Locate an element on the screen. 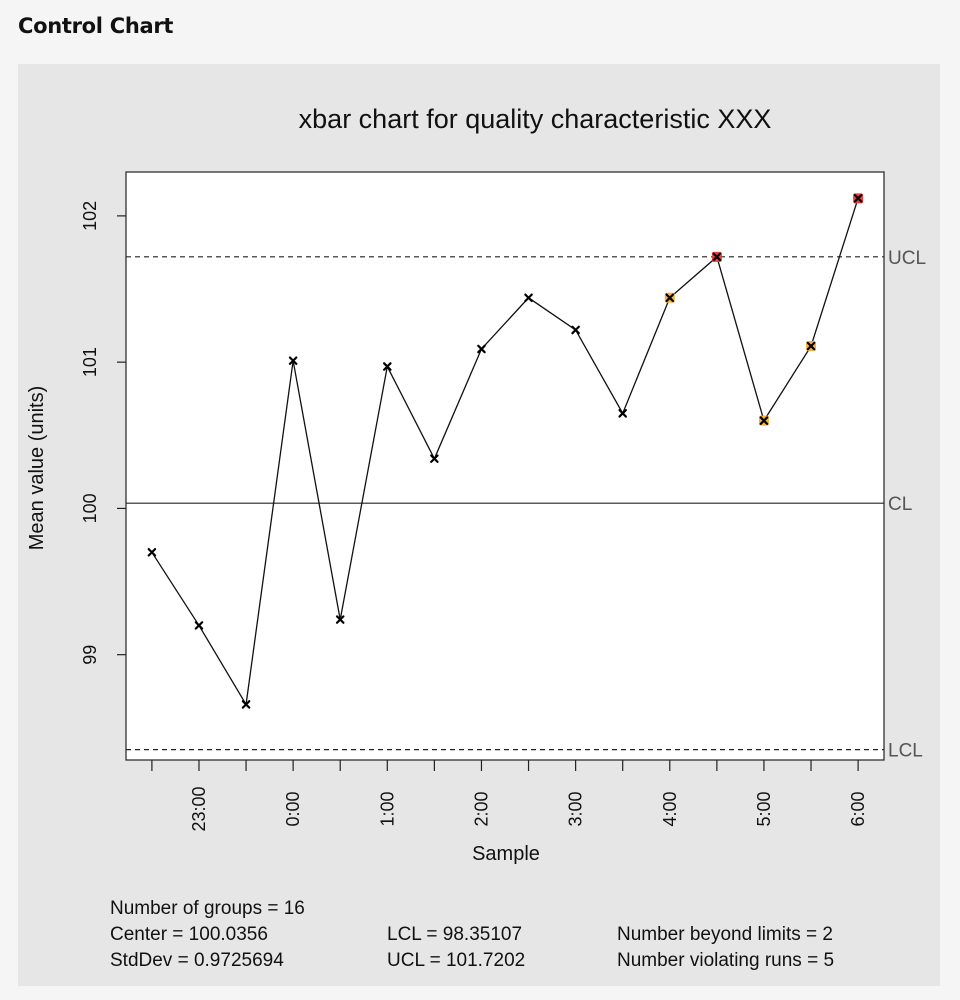 This screenshot has height=1000, width=960. stats-beyond-limits: Number beyond limits = 2 is located at coordinates (725, 934).